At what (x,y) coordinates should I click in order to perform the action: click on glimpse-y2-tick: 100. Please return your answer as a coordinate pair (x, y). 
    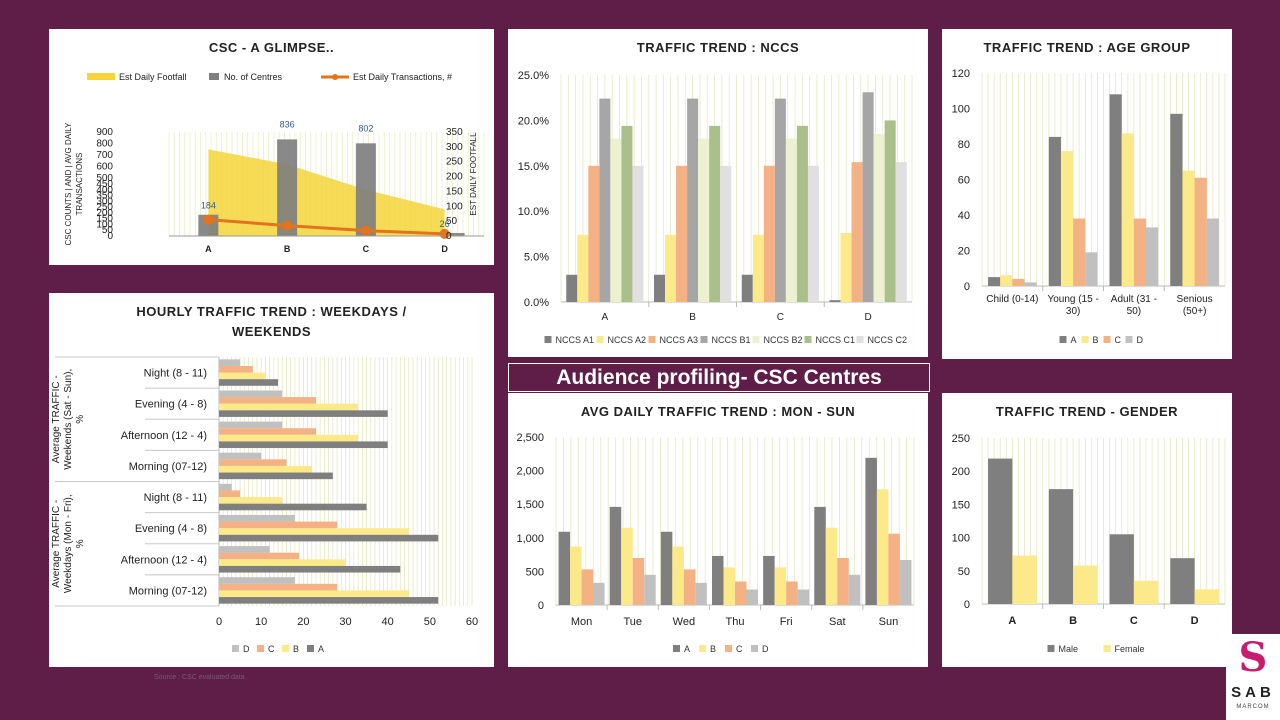
    Looking at the image, I should click on (454, 206).